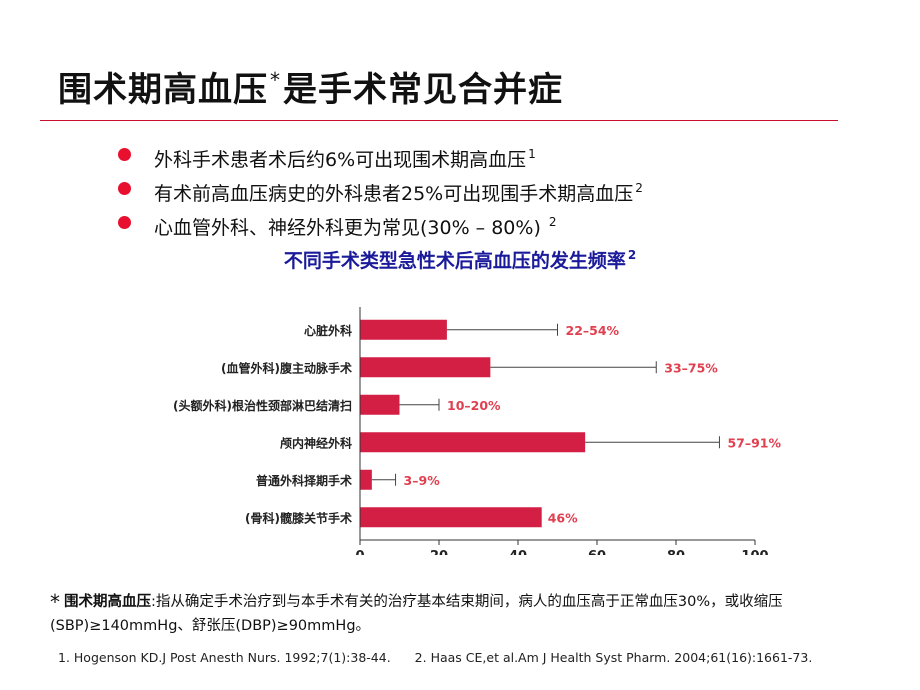  Describe the element at coordinates (563, 517) in the screenshot. I see `data-label: 46%` at that location.